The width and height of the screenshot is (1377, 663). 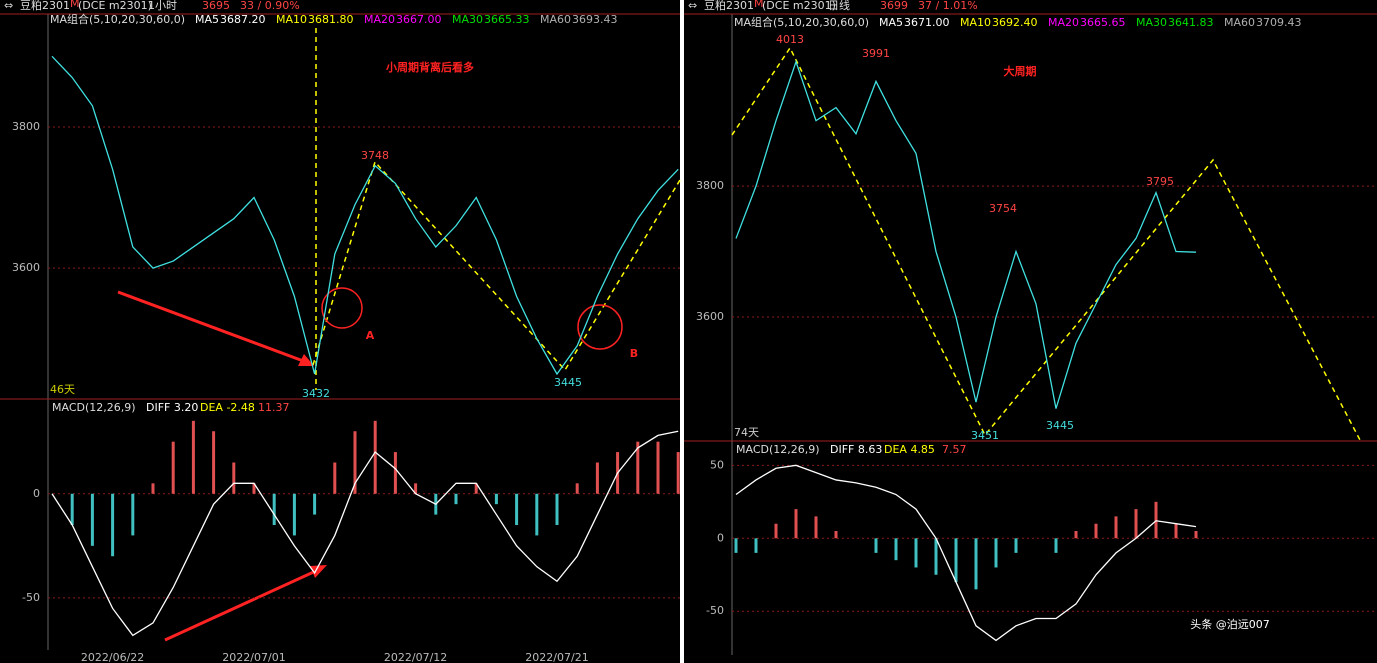 What do you see at coordinates (1279, 22) in the screenshot?
I see `ma-value: 3709.43` at bounding box center [1279, 22].